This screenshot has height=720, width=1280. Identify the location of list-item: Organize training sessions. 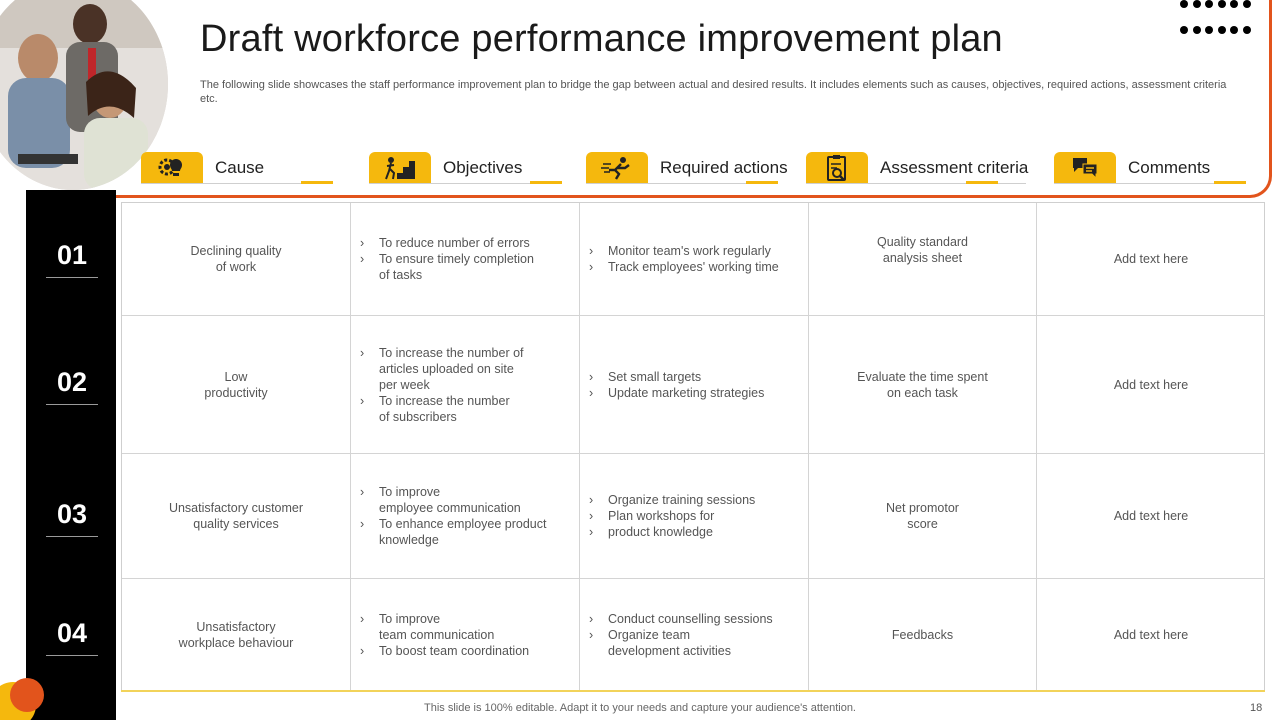
(672, 500).